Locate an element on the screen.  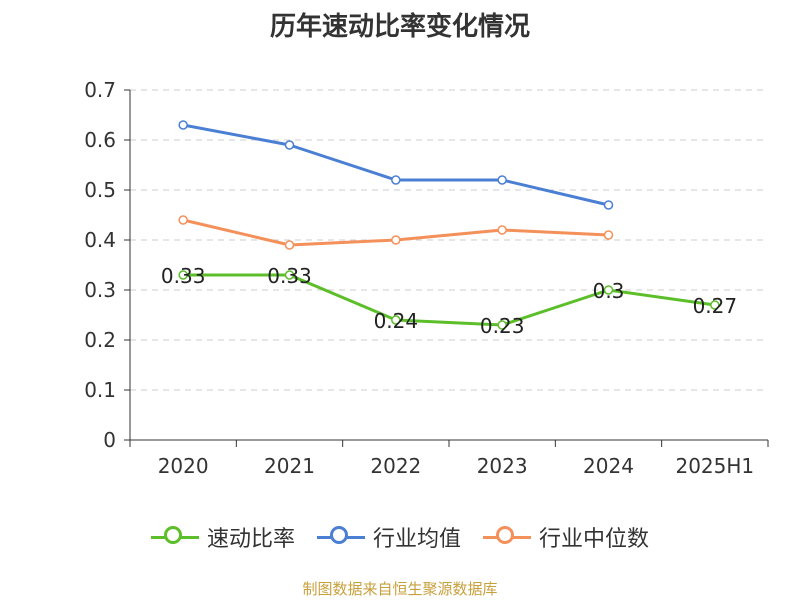
data-label: 0.3 is located at coordinates (609, 291).